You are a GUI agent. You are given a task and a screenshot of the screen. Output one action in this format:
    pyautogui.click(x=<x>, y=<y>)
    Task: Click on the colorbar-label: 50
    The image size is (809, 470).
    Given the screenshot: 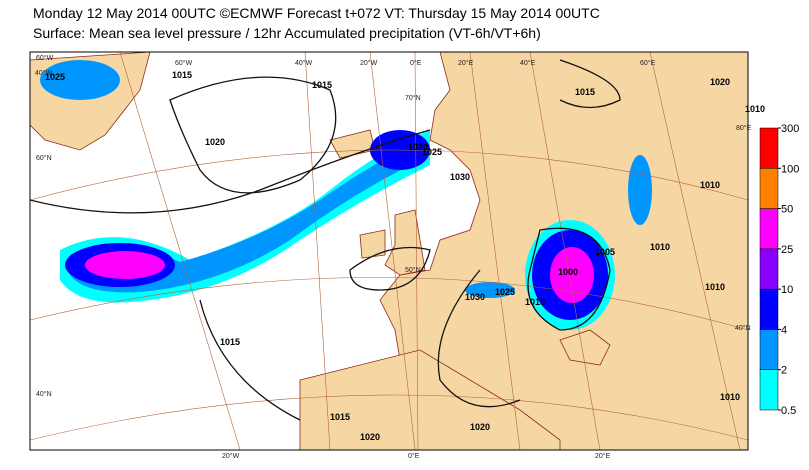 What is the action you would take?
    pyautogui.click(x=787, y=210)
    